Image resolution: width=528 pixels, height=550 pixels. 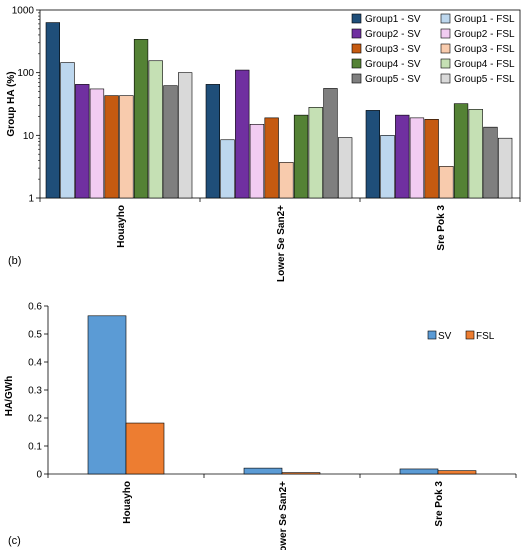 I want to click on legend-swatch-group5-sv, so click(x=356, y=78).